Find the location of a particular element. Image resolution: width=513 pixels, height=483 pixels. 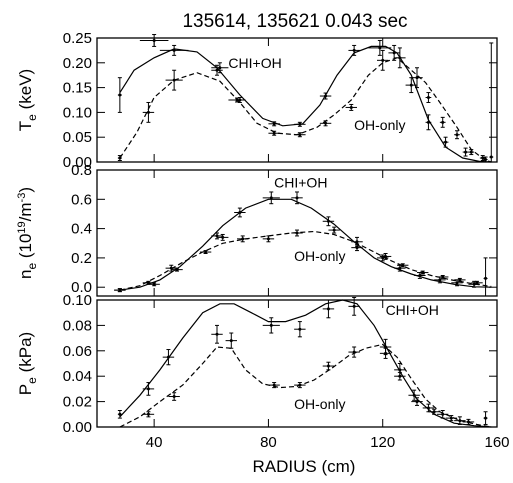

series-line-solid is located at coordinates (305, 244).